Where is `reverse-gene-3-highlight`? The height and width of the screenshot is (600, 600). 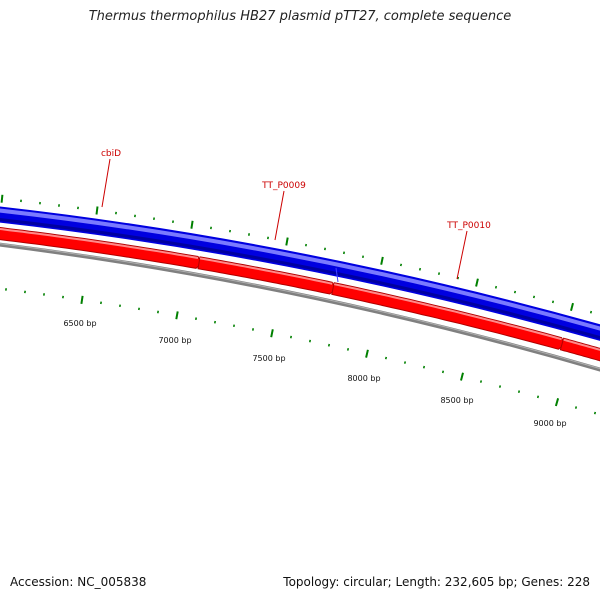 reverse-gene-3-highlight is located at coordinates (447, 312).